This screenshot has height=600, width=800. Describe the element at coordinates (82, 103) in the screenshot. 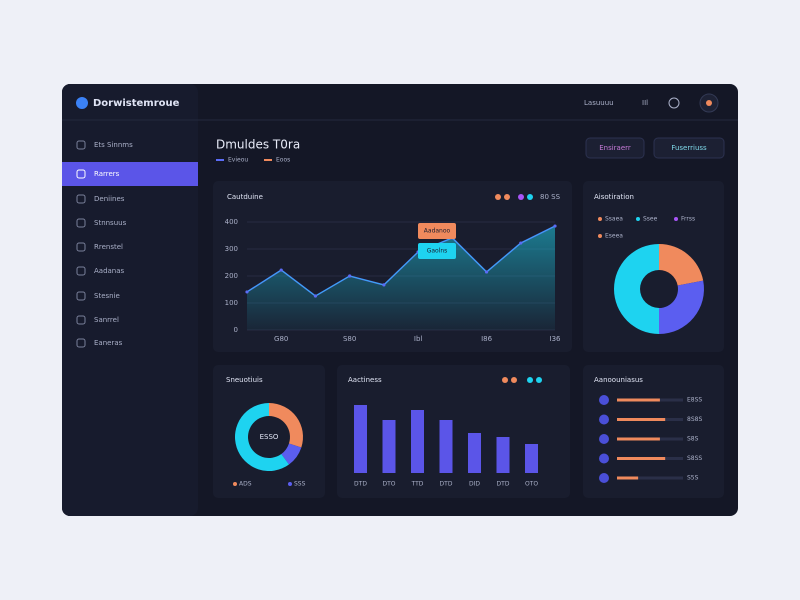

I see `logo-icon` at that location.